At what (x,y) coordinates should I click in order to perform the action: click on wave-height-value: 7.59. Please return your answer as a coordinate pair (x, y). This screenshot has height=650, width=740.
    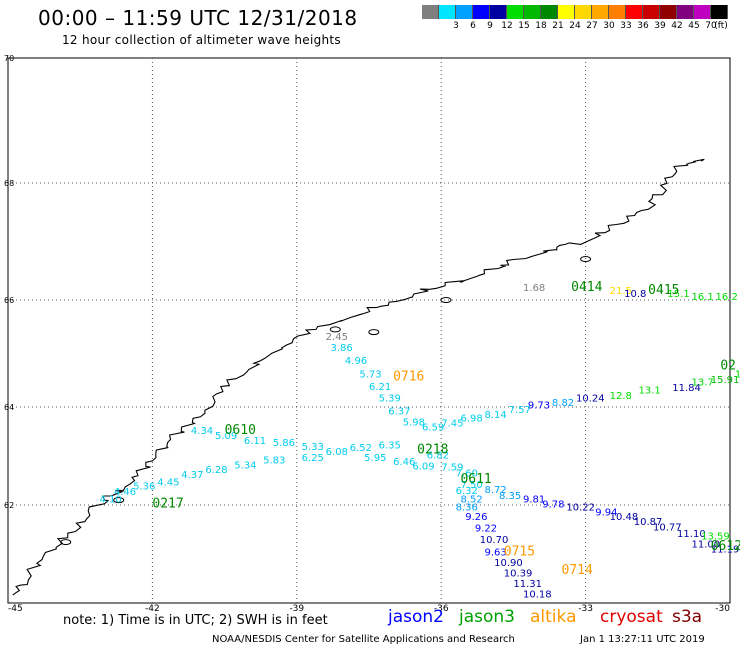
    Looking at the image, I should click on (452, 468).